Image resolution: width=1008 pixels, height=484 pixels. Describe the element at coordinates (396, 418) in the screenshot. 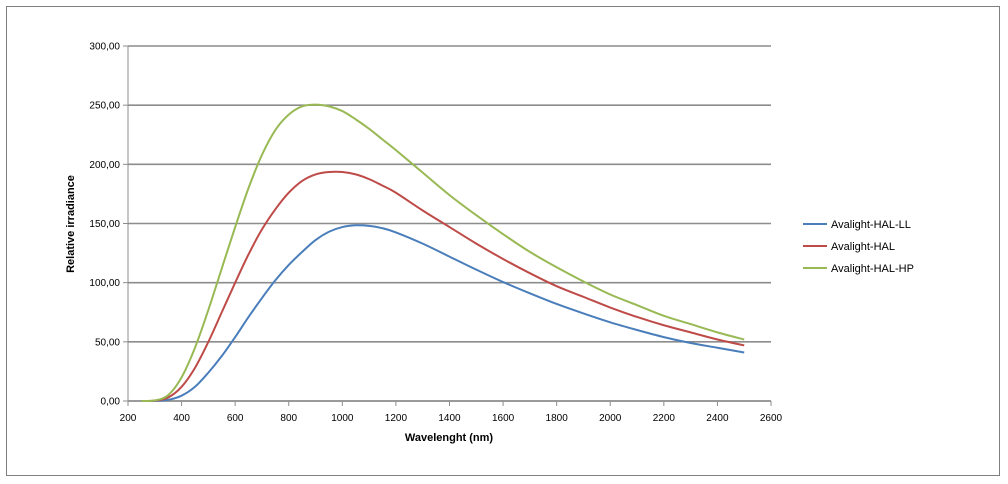

I see `x-tick-label: 1200` at that location.